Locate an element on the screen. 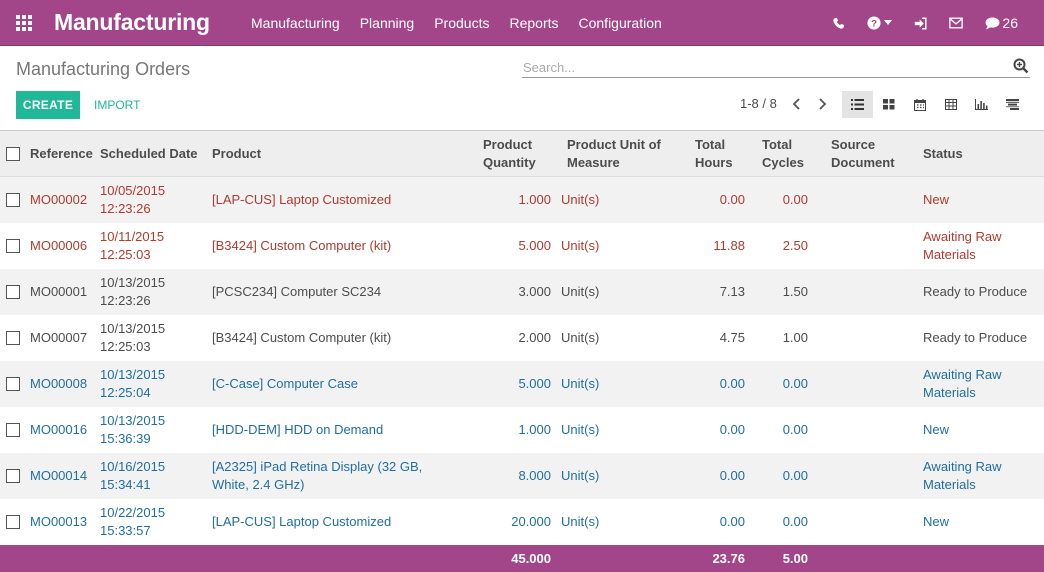 Image resolution: width=1044 pixels, height=572 pixels. menu-products: Products is located at coordinates (462, 23).